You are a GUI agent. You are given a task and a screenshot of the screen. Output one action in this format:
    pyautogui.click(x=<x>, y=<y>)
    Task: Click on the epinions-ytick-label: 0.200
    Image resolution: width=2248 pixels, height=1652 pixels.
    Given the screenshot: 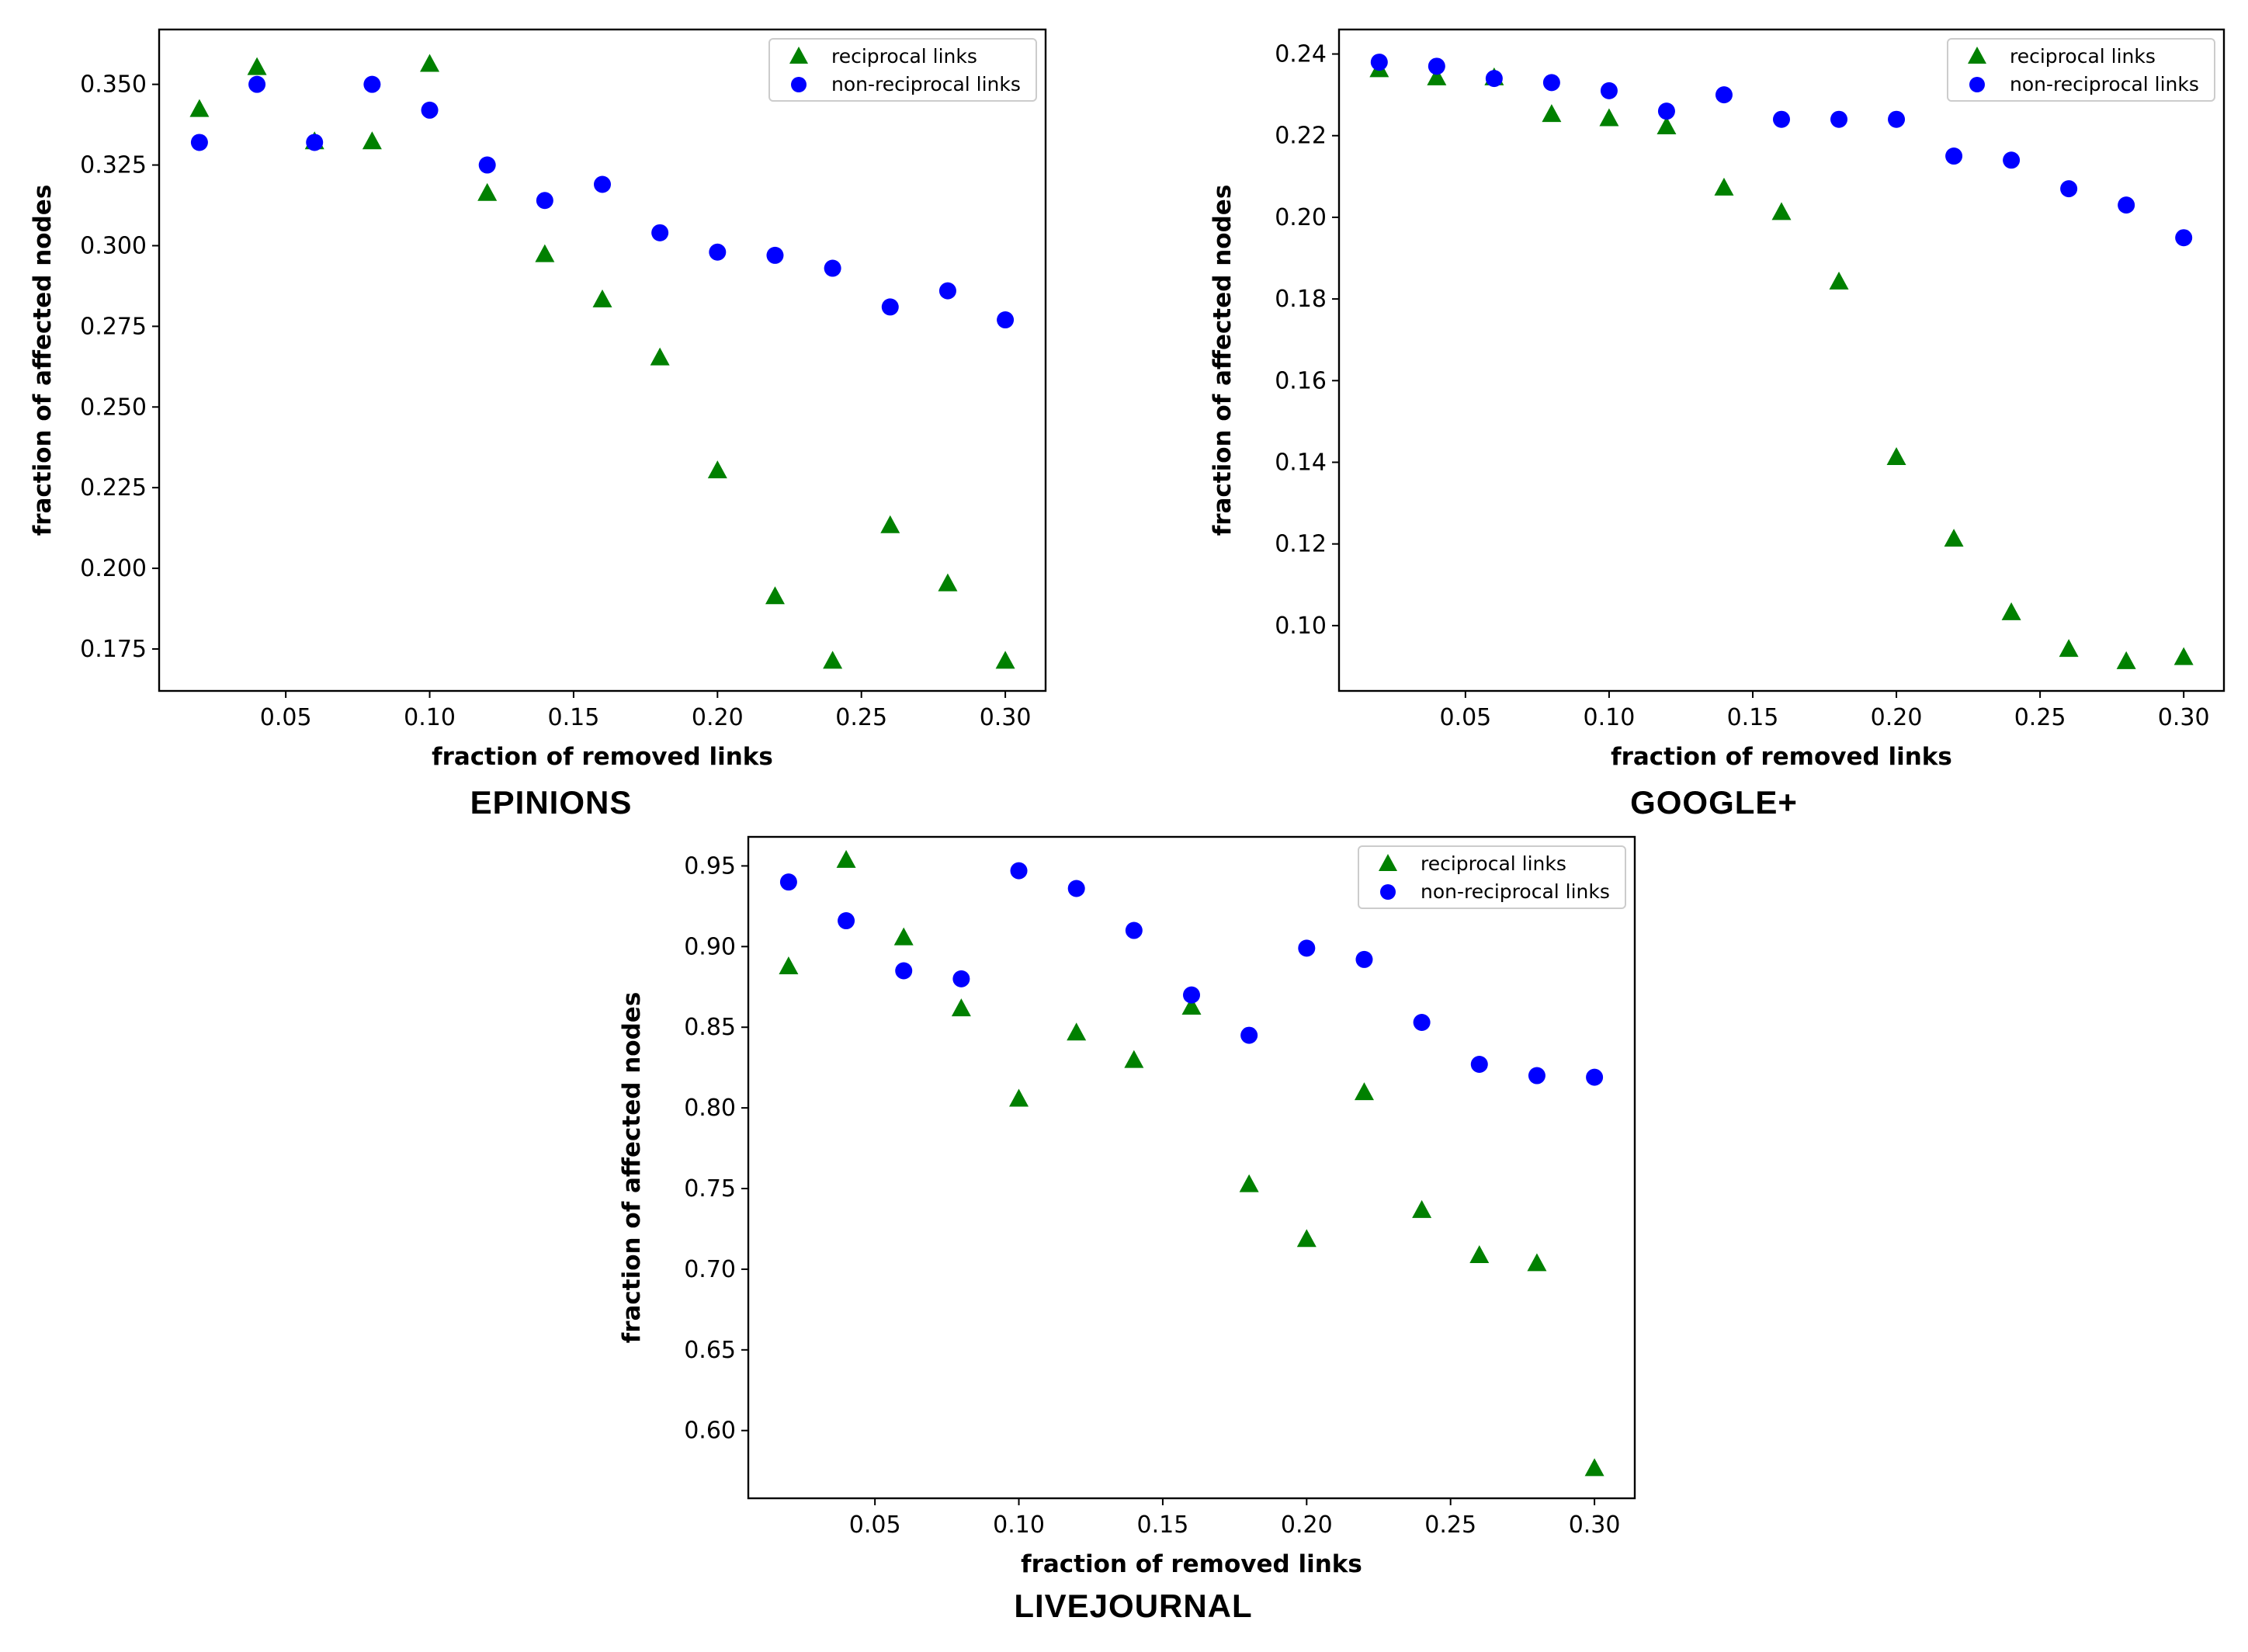 What is the action you would take?
    pyautogui.click(x=113, y=568)
    